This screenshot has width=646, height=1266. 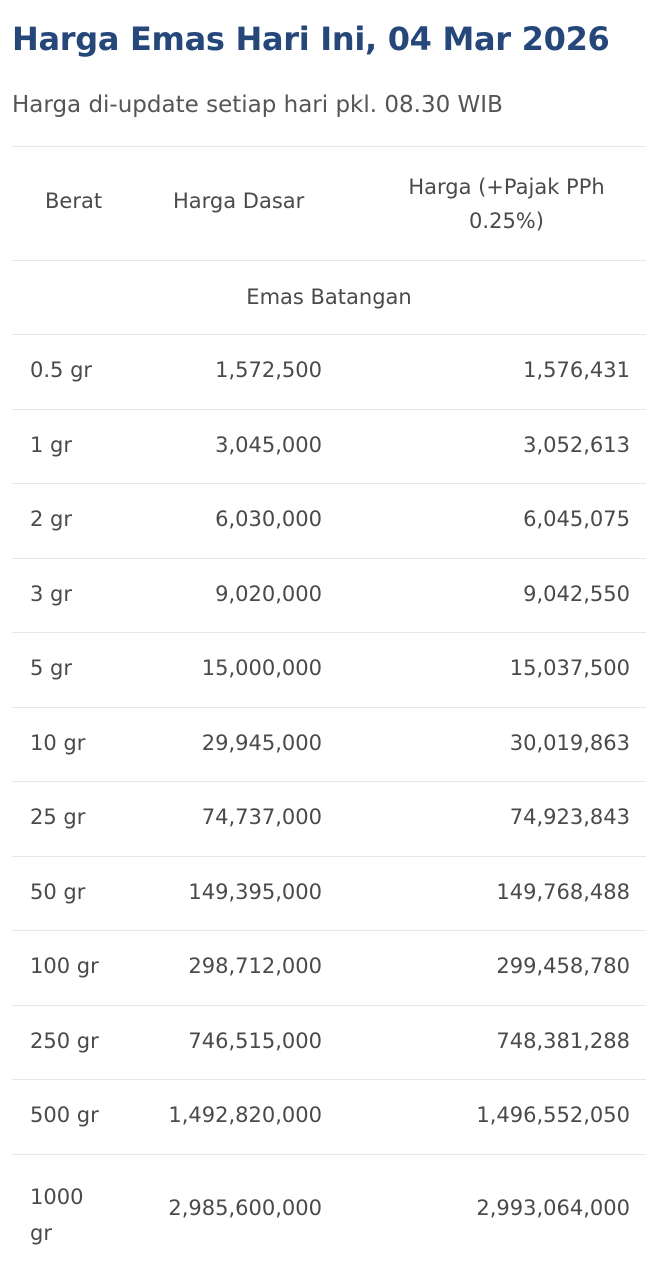 I want to click on base-price-cell: 3,045,000, so click(x=268, y=444).